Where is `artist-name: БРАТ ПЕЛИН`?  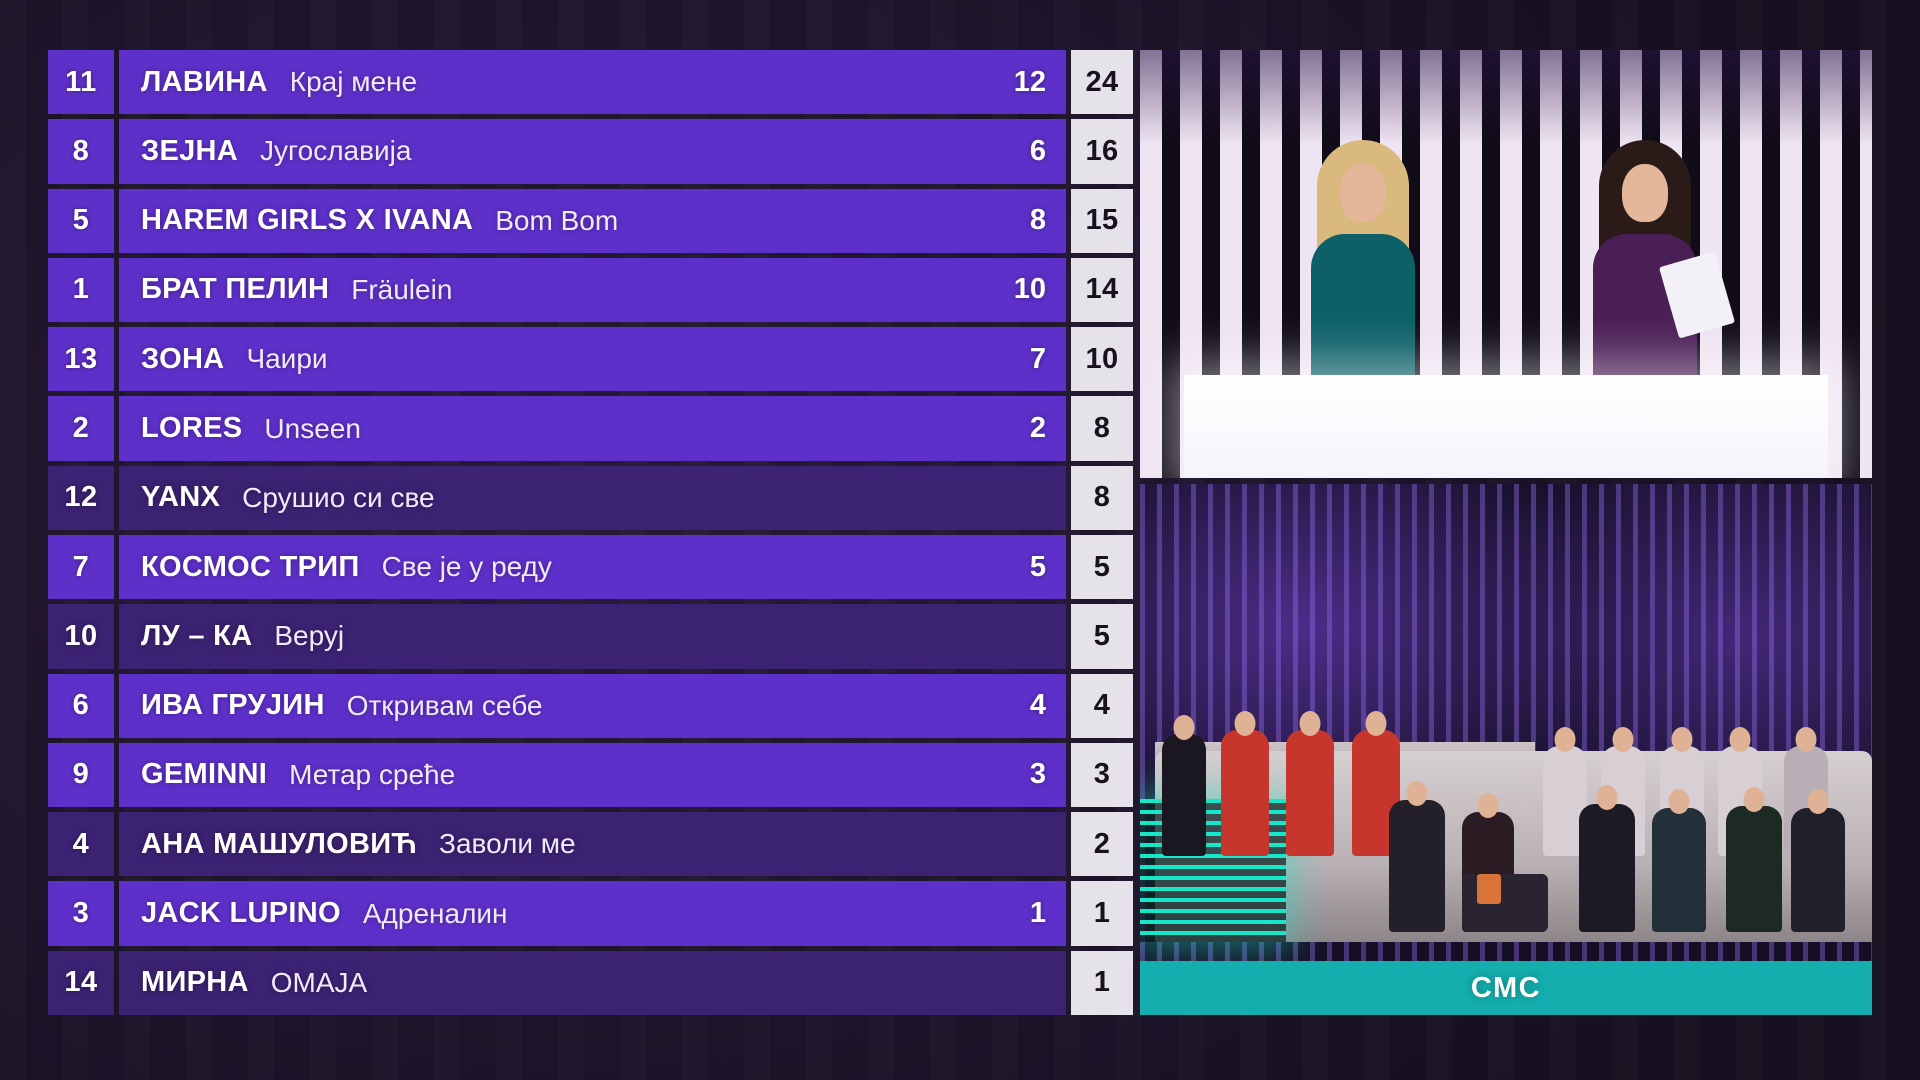
artist-name: БРАТ ПЕЛИН is located at coordinates (235, 289).